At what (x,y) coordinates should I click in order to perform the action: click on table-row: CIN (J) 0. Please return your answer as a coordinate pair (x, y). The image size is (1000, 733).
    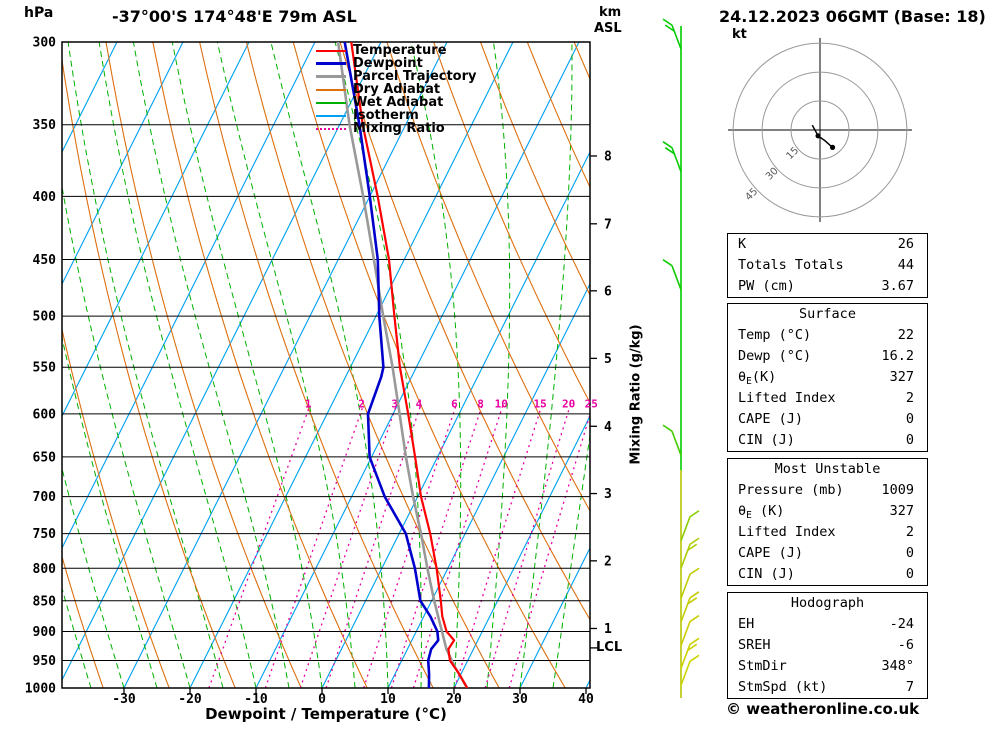
    Looking at the image, I should click on (827, 574).